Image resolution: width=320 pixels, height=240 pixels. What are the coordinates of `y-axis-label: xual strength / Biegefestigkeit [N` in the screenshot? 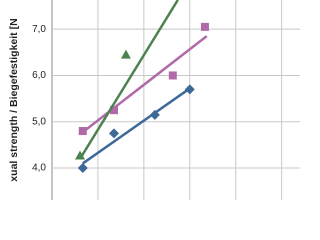 It's located at (14, 99).